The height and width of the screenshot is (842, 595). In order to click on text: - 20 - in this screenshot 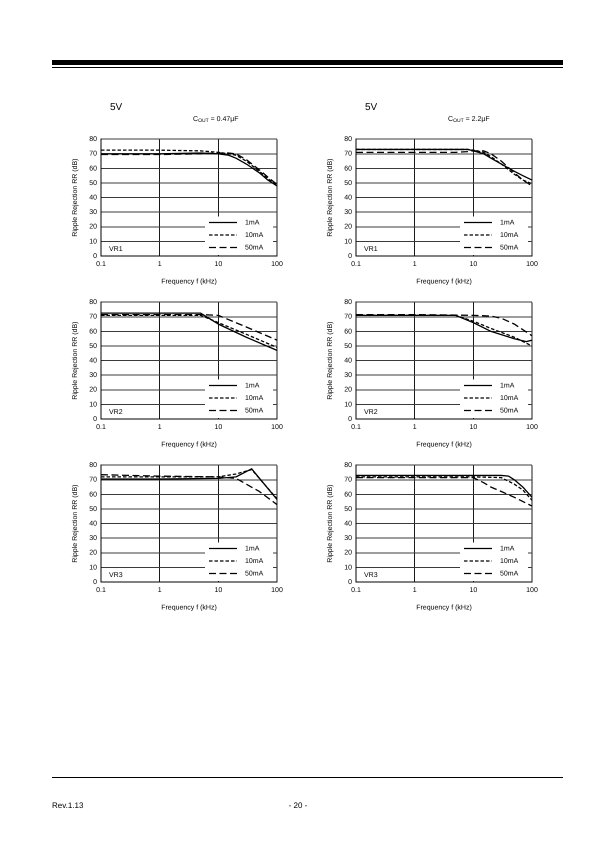, I will do `click(298, 805)`.